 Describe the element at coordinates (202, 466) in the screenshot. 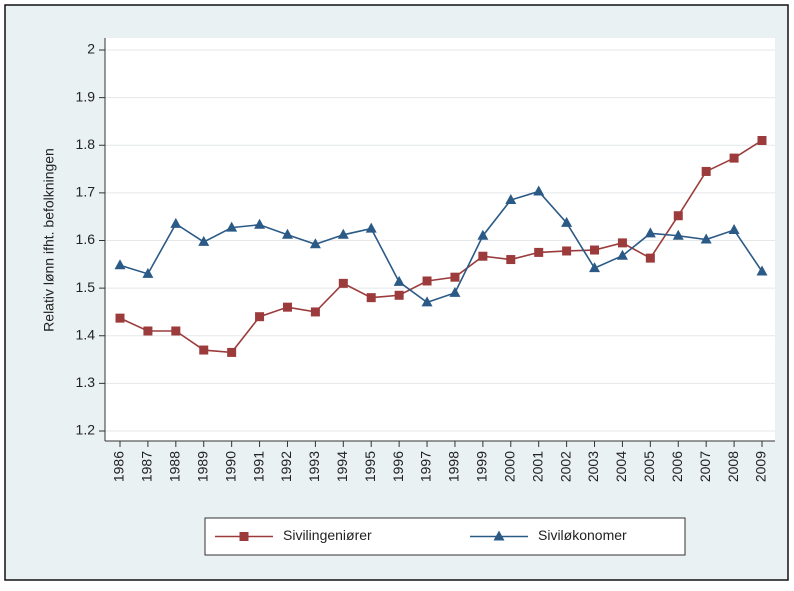

I see `x-tick-label: 1989` at that location.